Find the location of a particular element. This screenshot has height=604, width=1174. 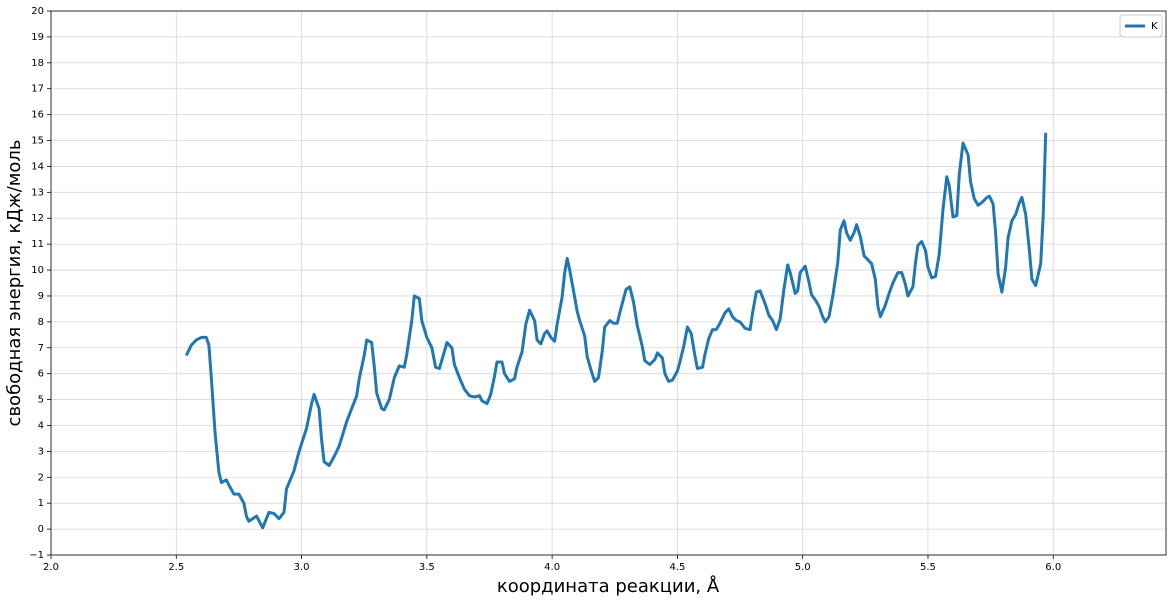

y-tick-label: 20 is located at coordinates (37, 11).